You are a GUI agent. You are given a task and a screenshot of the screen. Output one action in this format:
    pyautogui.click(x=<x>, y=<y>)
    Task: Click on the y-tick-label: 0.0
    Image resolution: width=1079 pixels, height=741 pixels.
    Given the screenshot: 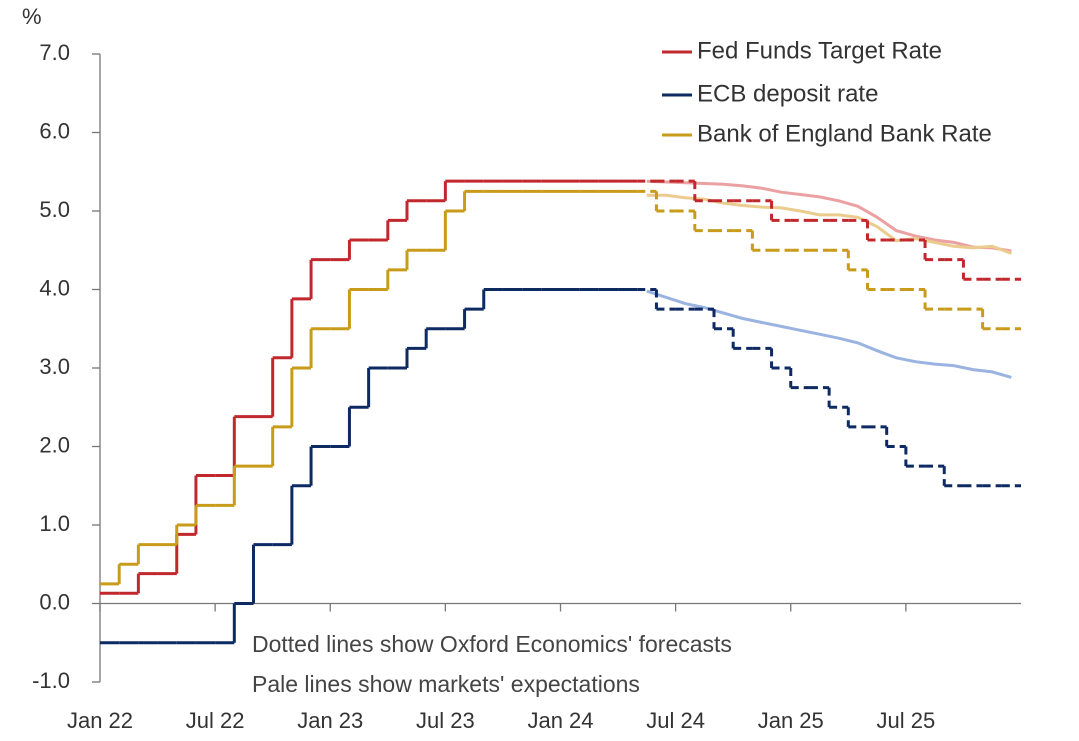 What is the action you would take?
    pyautogui.click(x=54, y=601)
    